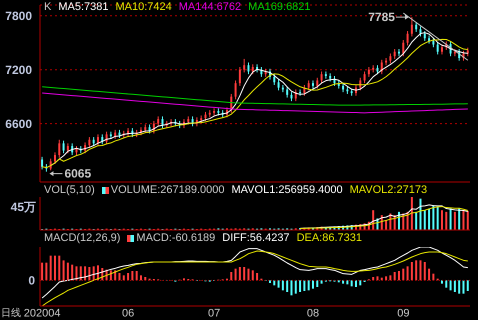 This screenshot has height=320, width=478. I want to click on series-label: MAVOL2:27173, so click(389, 190).